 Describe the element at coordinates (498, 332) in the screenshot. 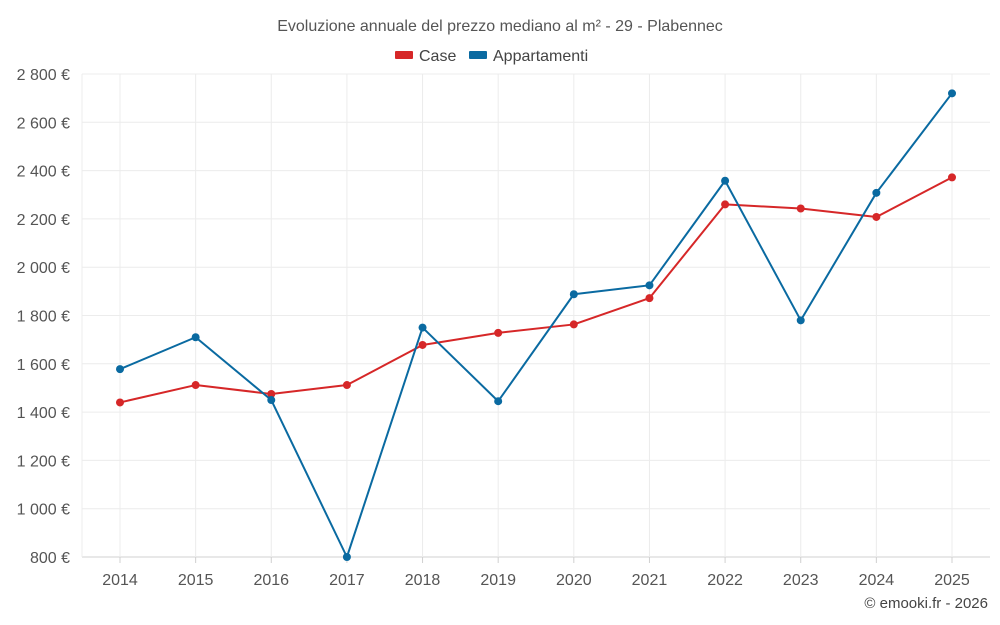

I see `data-point-case: Case 2019: 1728 €` at that location.